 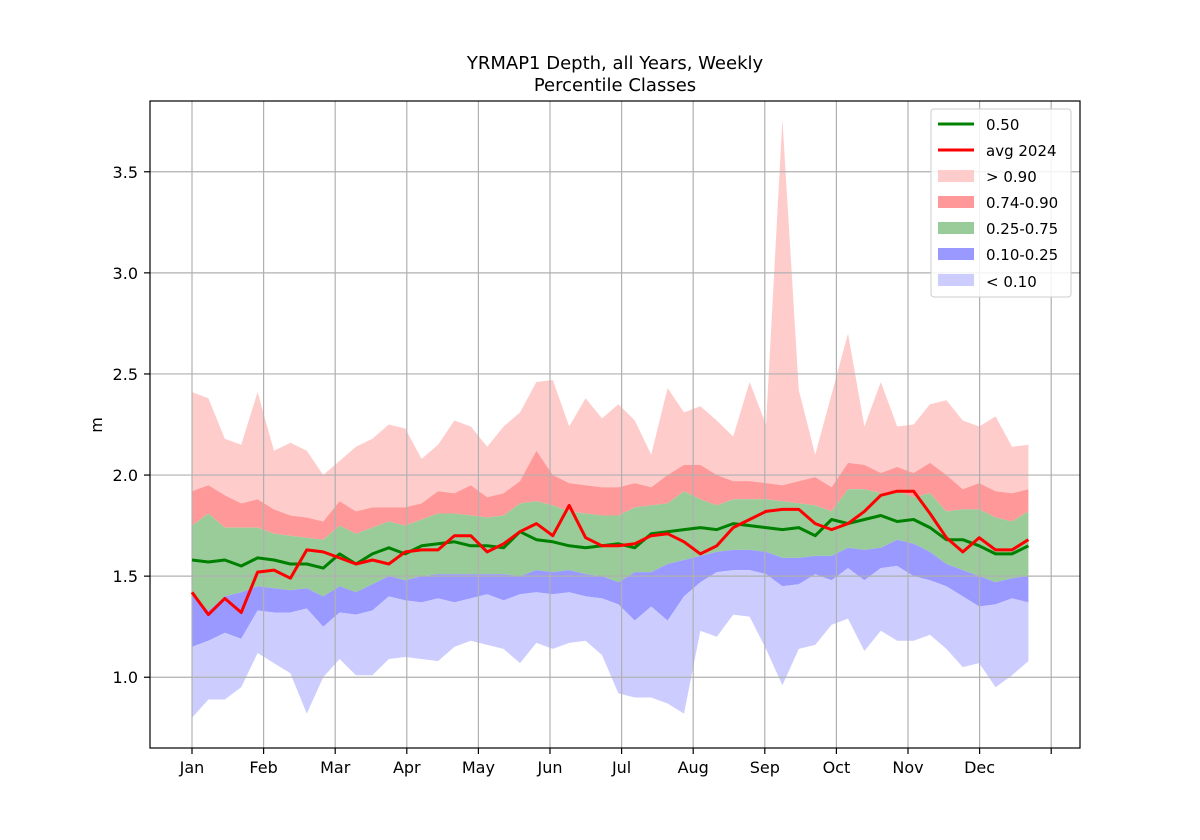 I want to click on series-lines, so click(x=610, y=553).